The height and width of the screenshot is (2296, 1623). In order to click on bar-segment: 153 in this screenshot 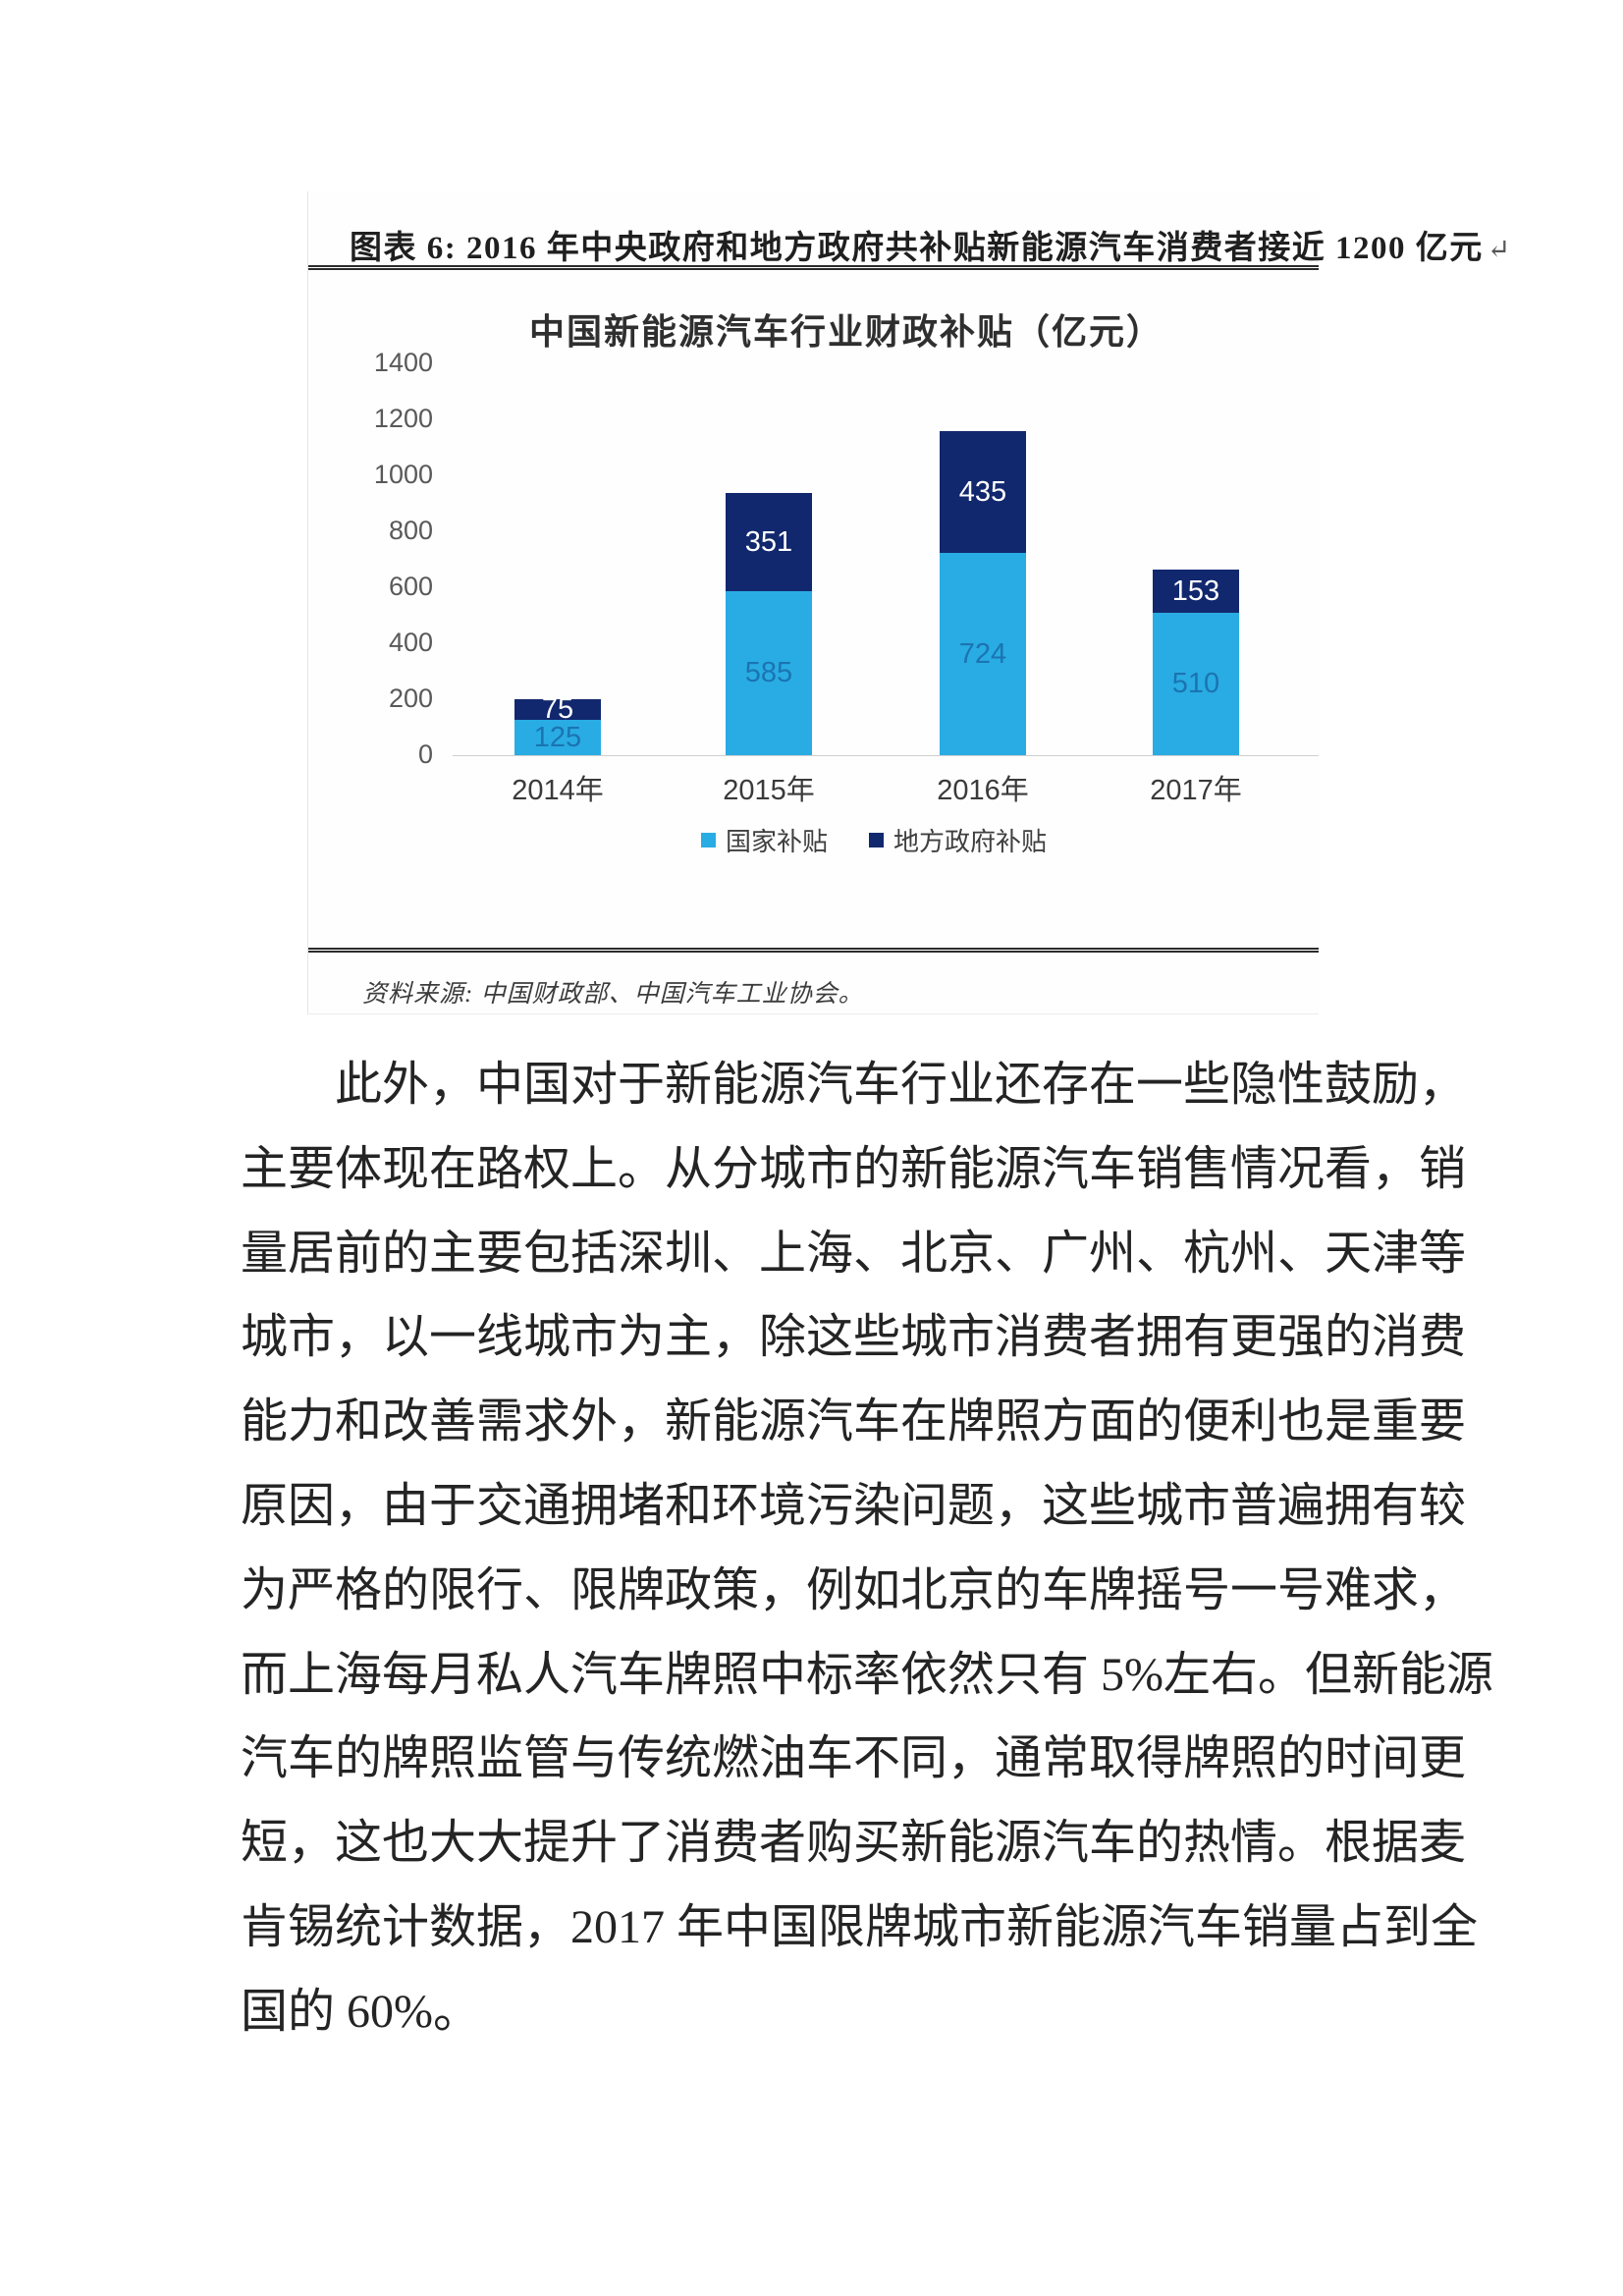, I will do `click(1196, 591)`.